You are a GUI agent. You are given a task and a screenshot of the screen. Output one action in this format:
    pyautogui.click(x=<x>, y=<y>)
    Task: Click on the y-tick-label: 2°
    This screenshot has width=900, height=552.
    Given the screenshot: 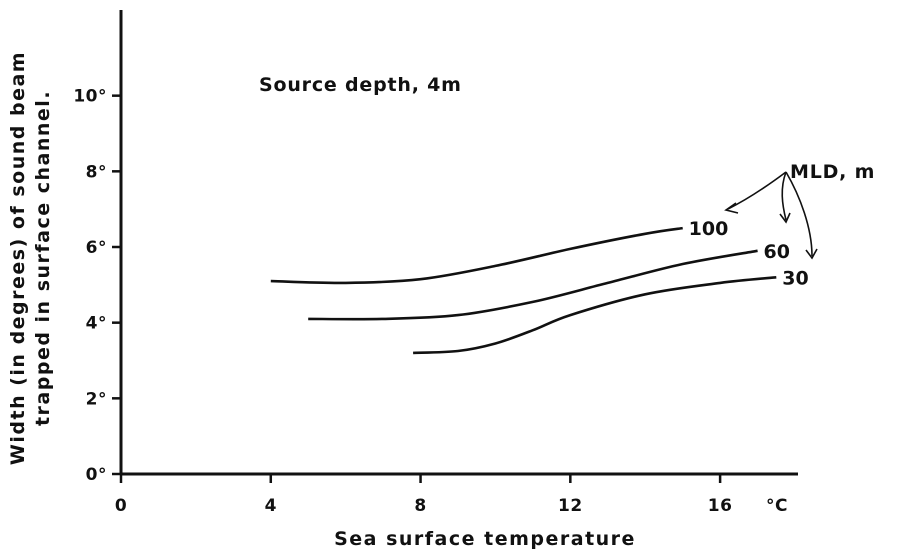 What is the action you would take?
    pyautogui.click(x=96, y=399)
    